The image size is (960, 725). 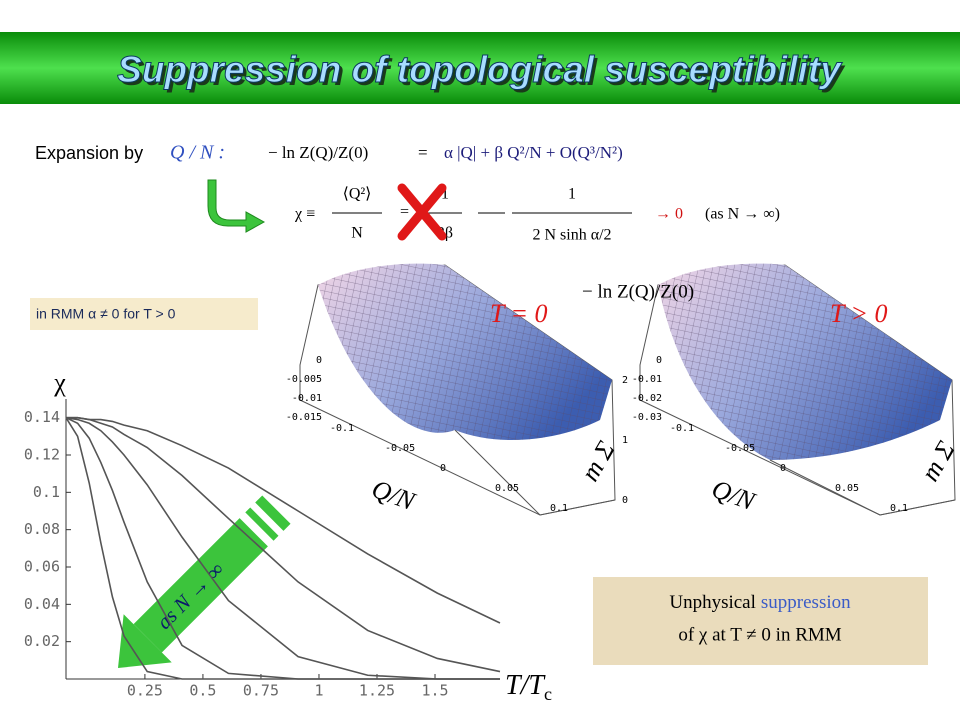 What do you see at coordinates (625, 440) in the screenshot?
I see `y-tick-label: 1` at bounding box center [625, 440].